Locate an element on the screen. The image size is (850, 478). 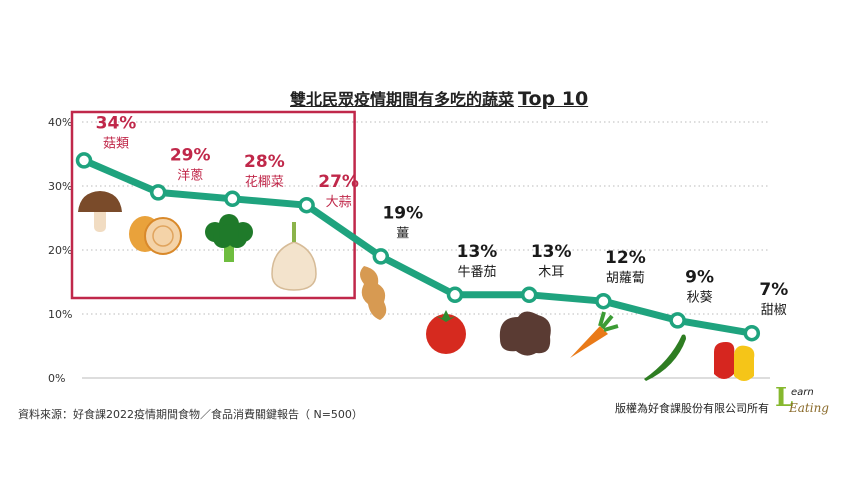
copyright-note: 版權為好食課股份有限公司所有 is located at coordinates (692, 408).